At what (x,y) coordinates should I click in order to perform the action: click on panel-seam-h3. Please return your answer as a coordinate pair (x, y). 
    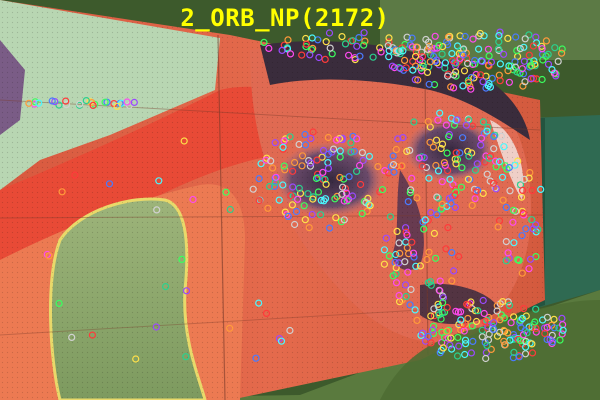
    Looking at the image, I should click on (210, 322).